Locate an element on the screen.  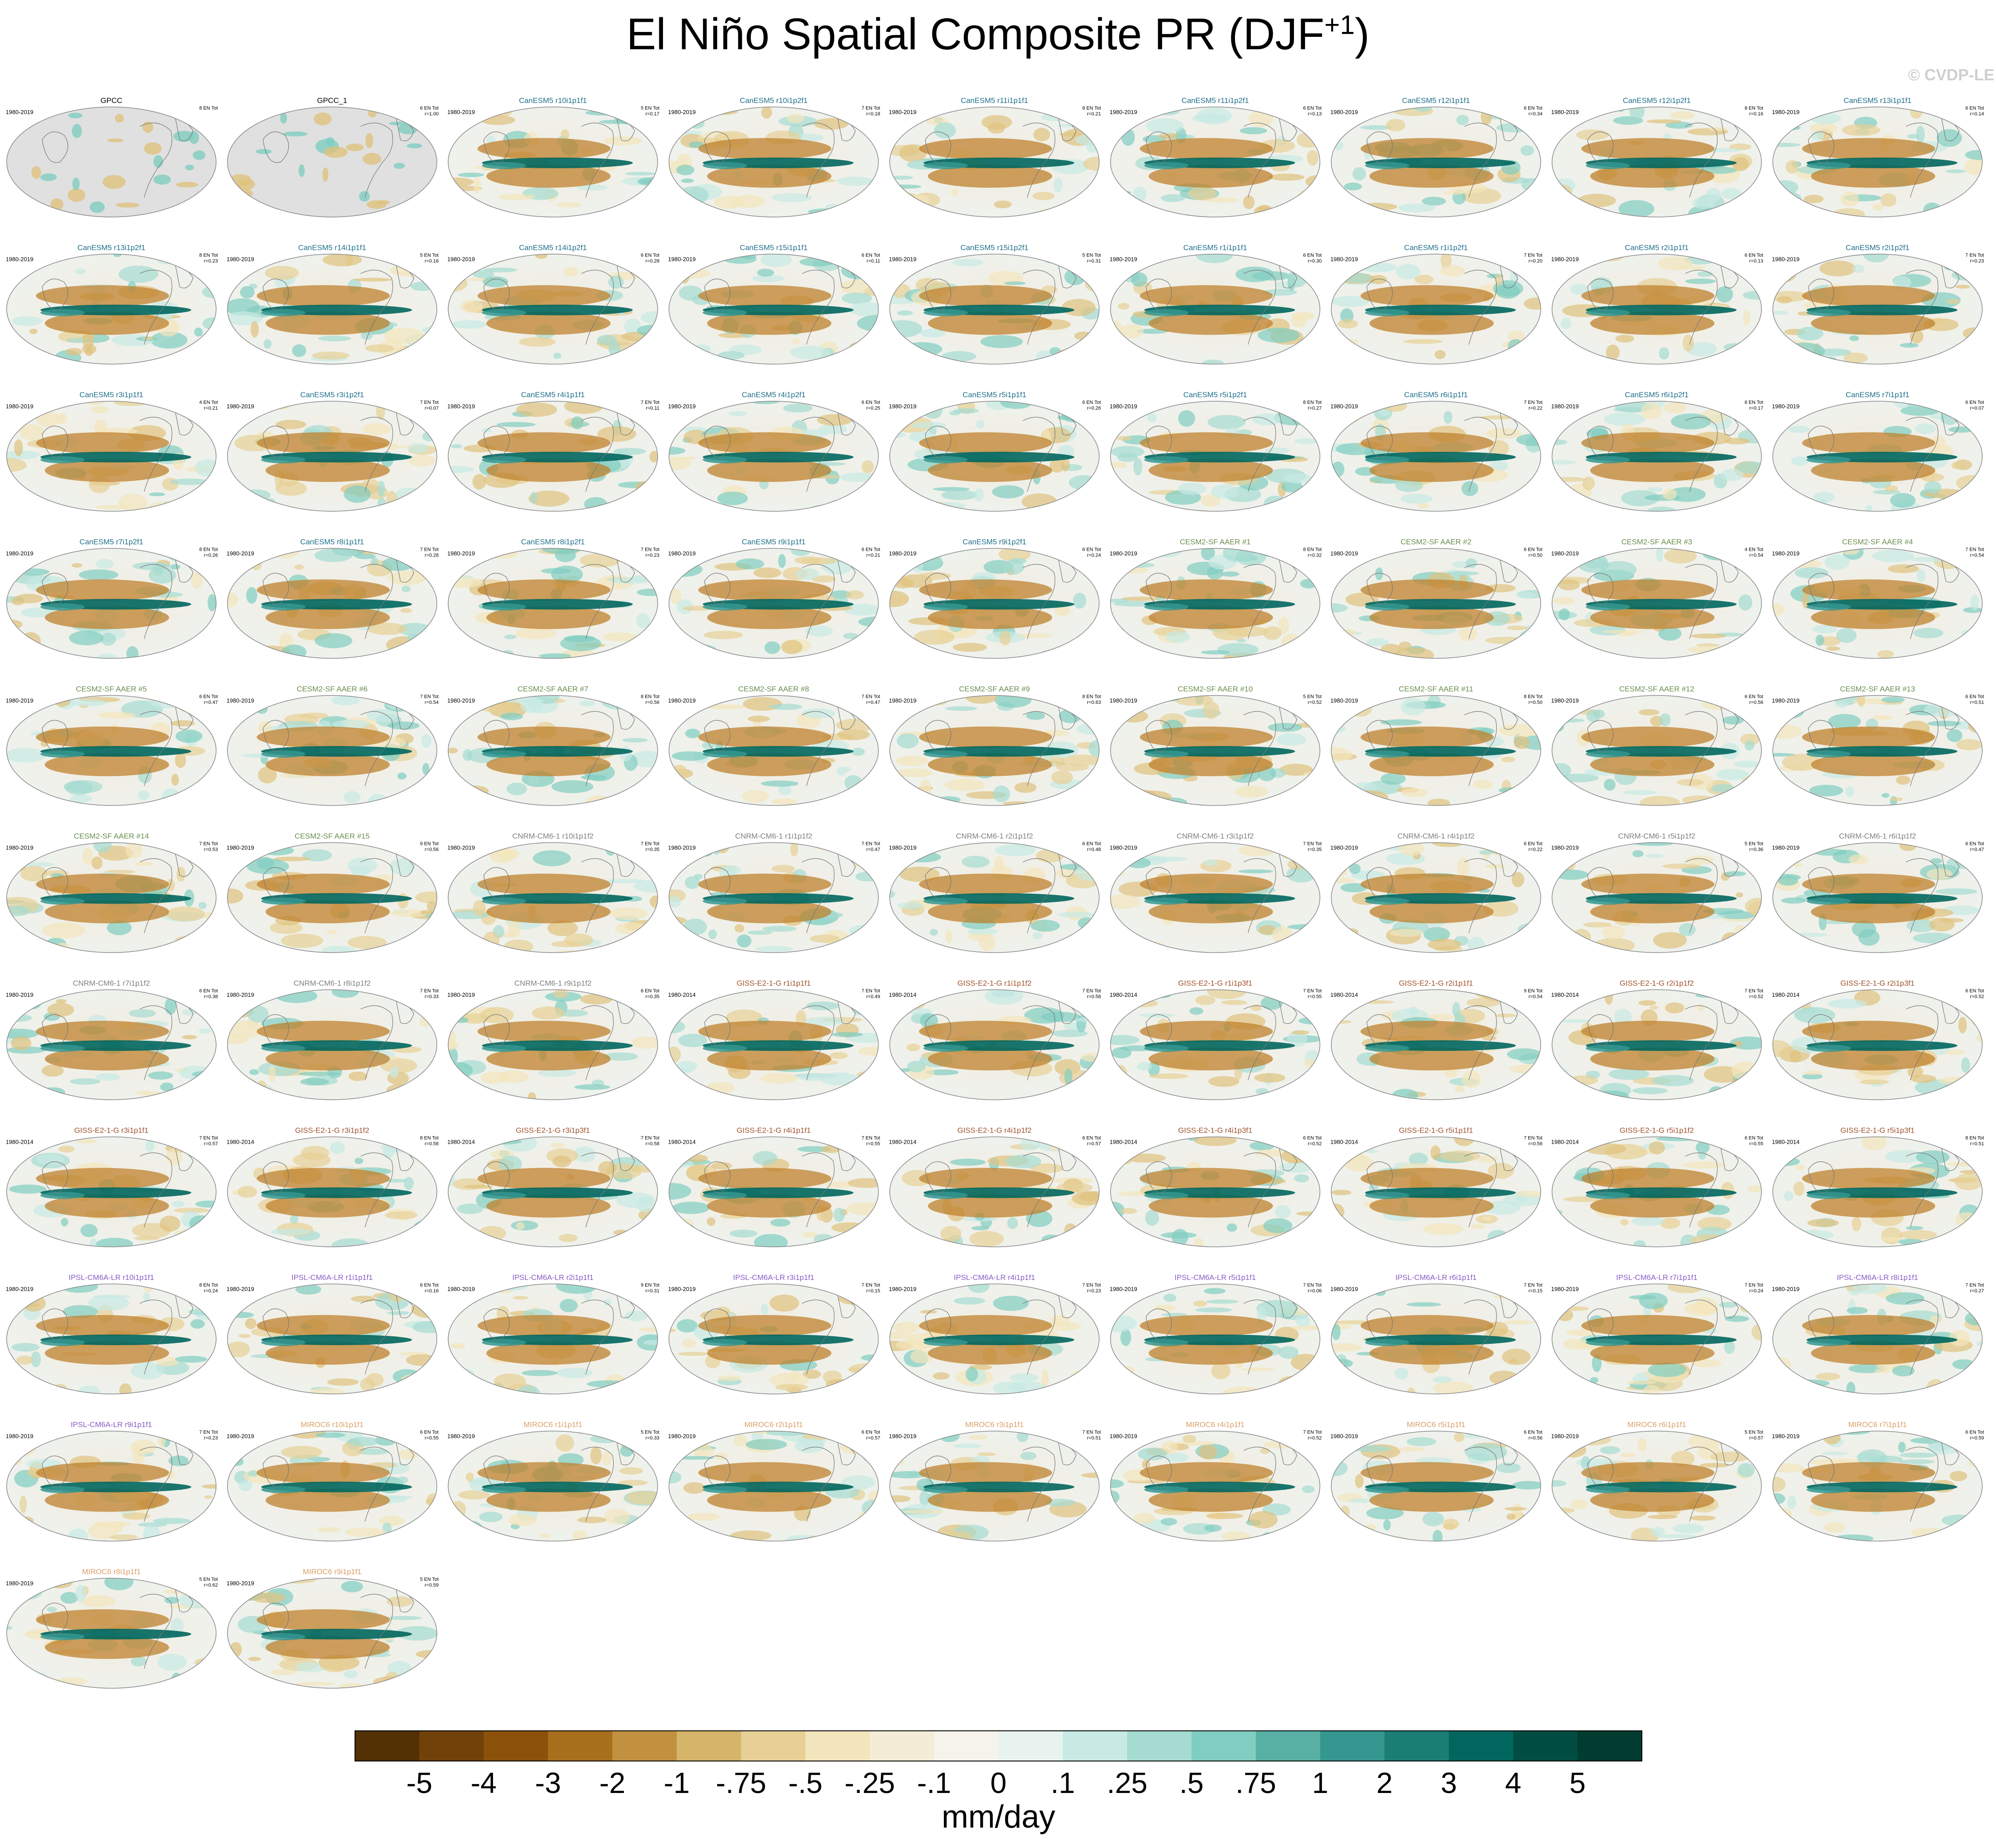
panel-correlation: r=0.33 is located at coordinates (653, 1438).